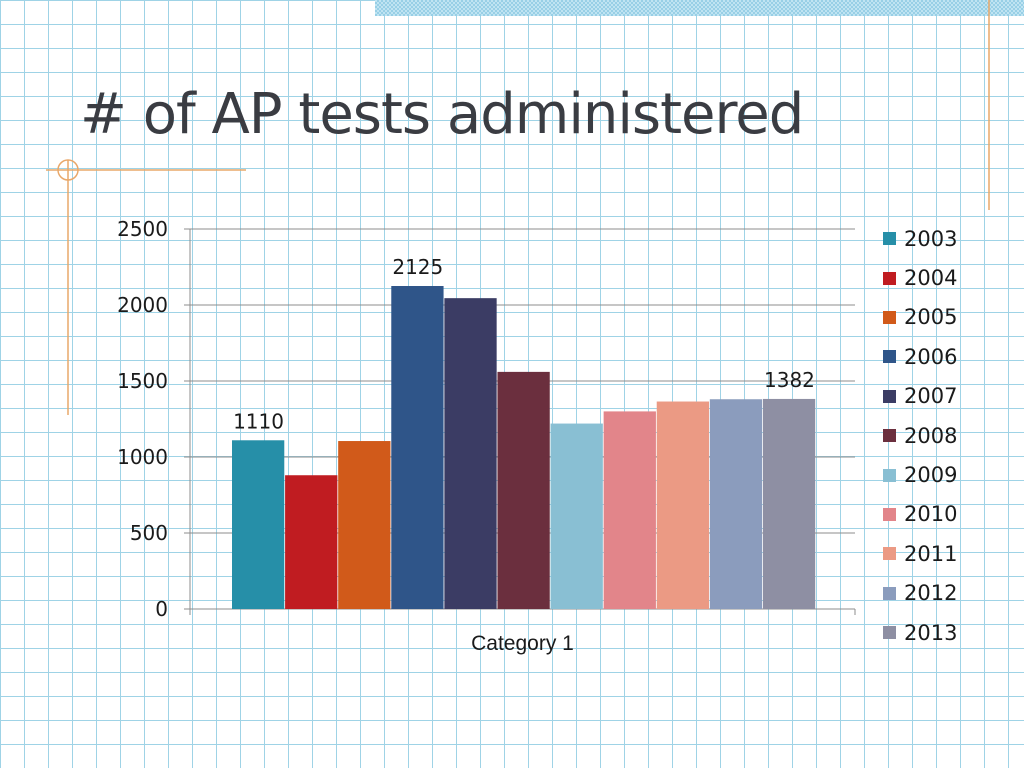  What do you see at coordinates (931, 435) in the screenshot?
I see `legend-label: 2008` at bounding box center [931, 435].